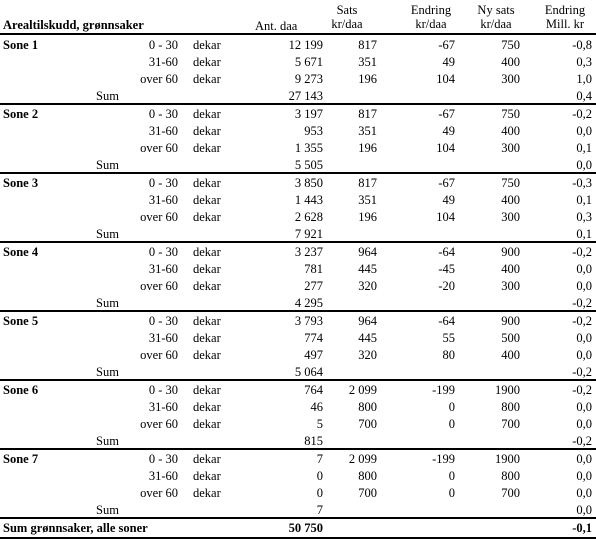 The height and width of the screenshot is (539, 596). Describe the element at coordinates (21, 252) in the screenshot. I see `zone-name: Sone 4` at that location.